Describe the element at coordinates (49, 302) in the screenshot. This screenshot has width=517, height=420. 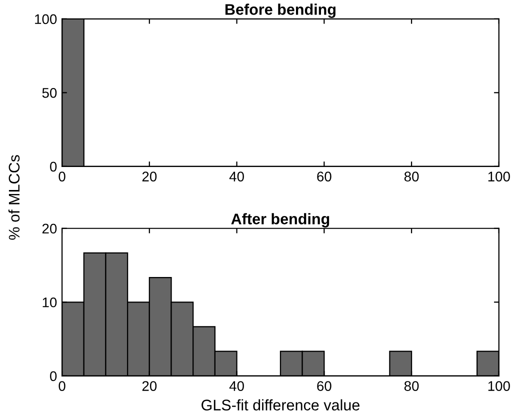
I see `y-tick-label: 10` at that location.